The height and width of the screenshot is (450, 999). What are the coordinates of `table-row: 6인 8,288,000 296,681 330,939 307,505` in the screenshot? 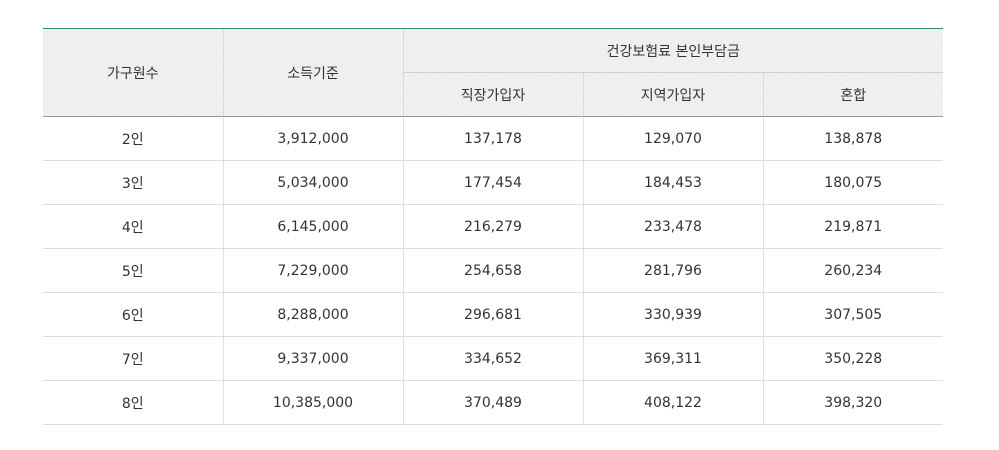 It's located at (493, 314).